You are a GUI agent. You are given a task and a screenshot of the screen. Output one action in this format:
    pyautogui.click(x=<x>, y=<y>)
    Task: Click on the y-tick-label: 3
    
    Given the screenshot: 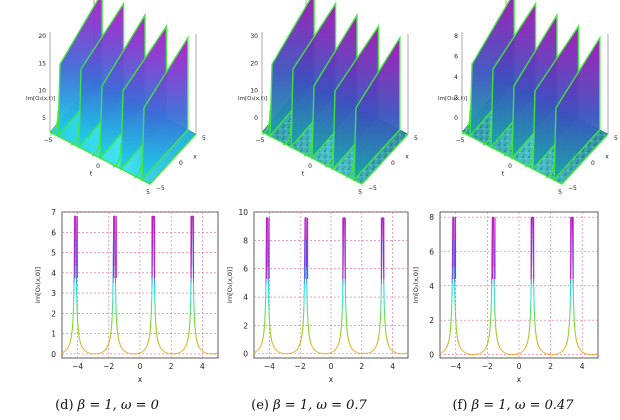 What is the action you would take?
    pyautogui.click(x=53, y=293)
    